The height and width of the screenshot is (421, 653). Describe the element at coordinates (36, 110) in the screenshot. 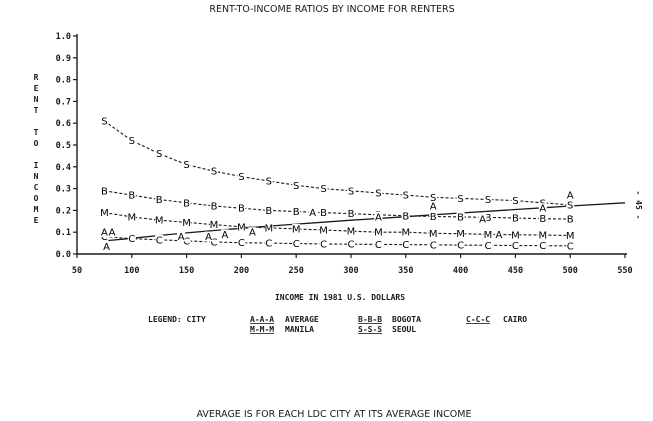

I see `y-axis-label-char: T` at that location.